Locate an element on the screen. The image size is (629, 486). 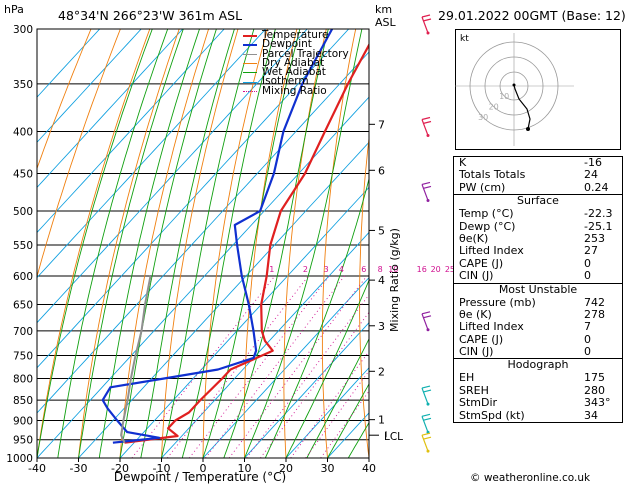
pressure-tick-label: 350 is located at coordinates (23, 85).